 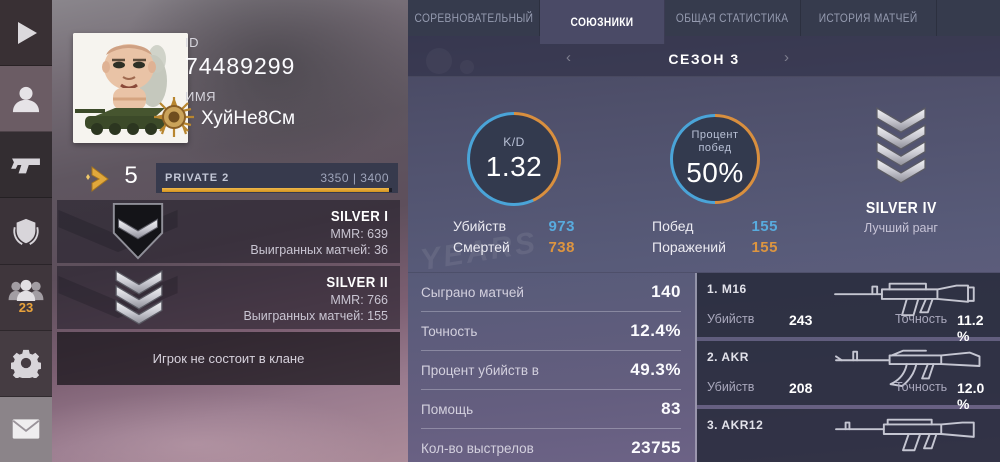 What do you see at coordinates (908, 368) in the screenshot?
I see `weapon-akr-icon` at bounding box center [908, 368].